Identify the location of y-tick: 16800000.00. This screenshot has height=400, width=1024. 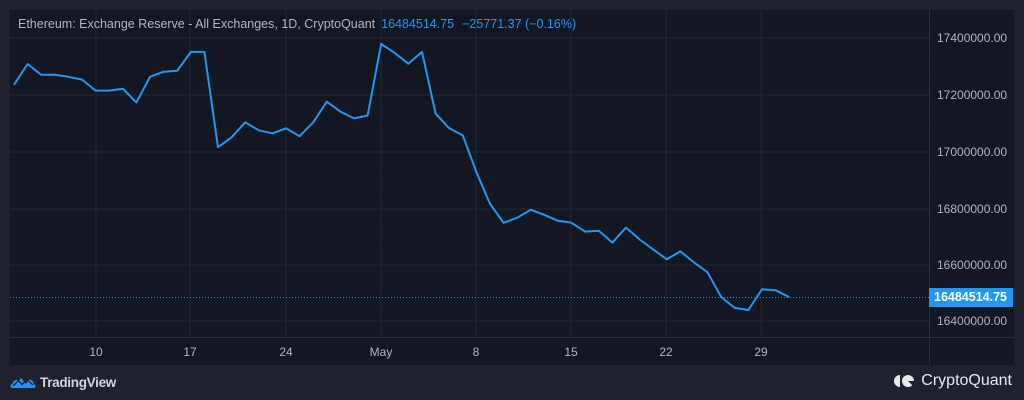
(972, 209).